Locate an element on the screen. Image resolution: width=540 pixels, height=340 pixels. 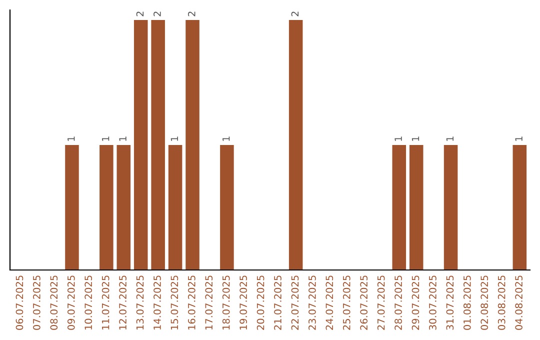
x-tick-label: 09.07.2025 is located at coordinates (71, 303).